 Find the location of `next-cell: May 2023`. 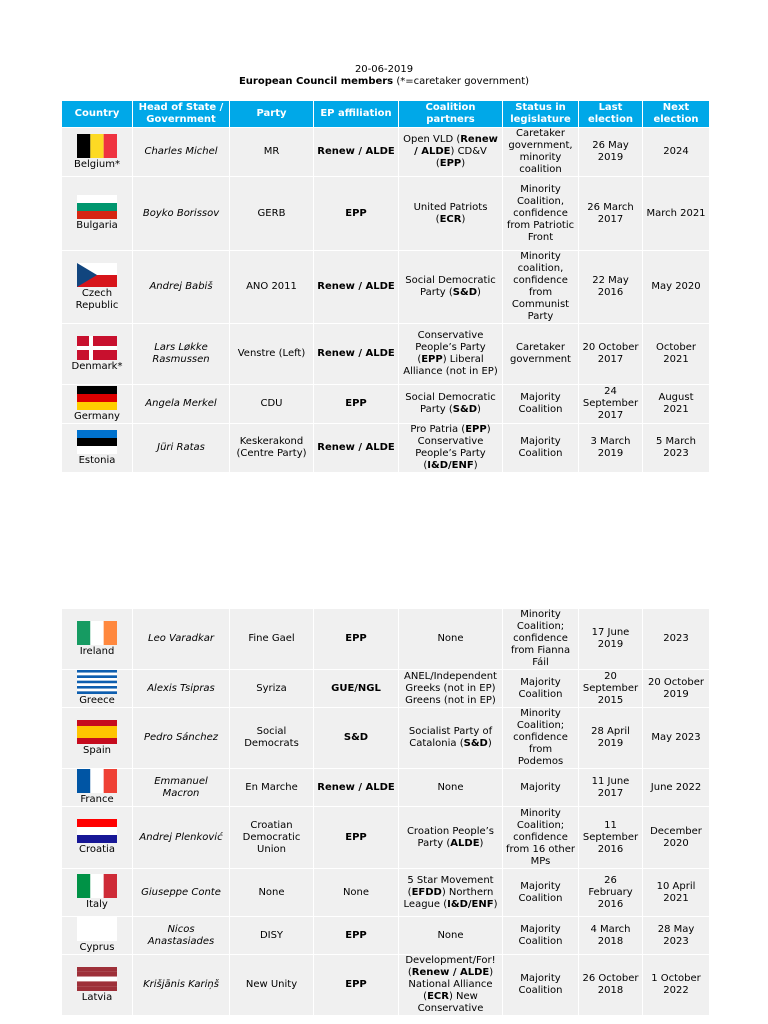

next-cell: May 2023 is located at coordinates (676, 738).